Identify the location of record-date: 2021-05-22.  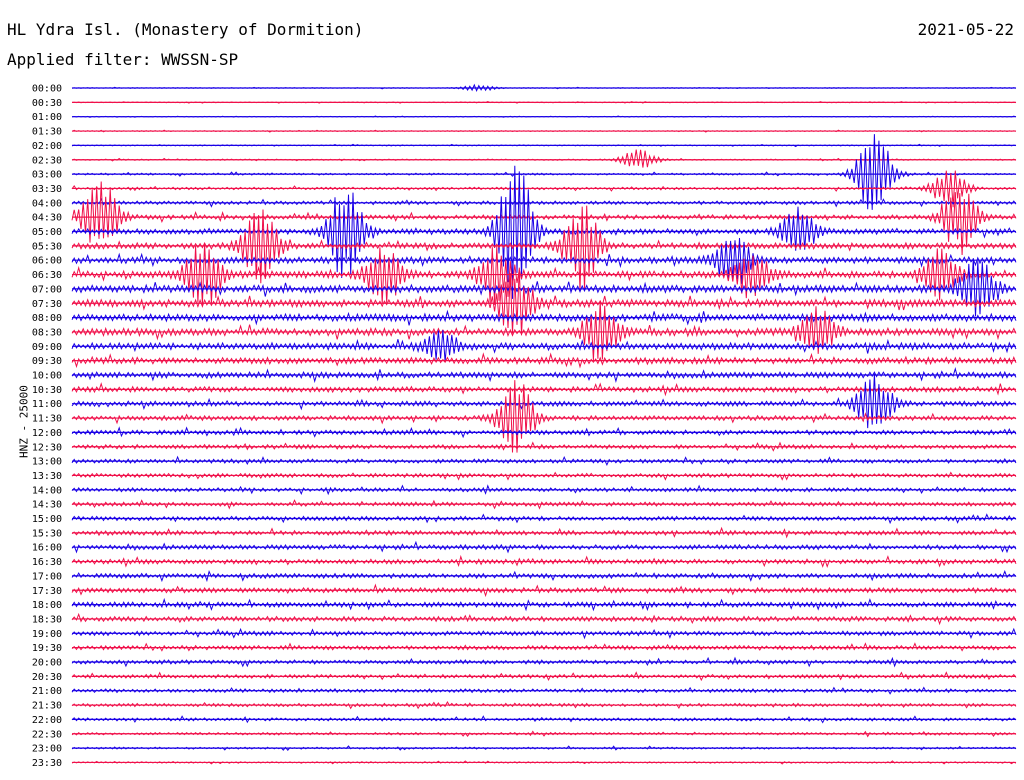
(965, 29).